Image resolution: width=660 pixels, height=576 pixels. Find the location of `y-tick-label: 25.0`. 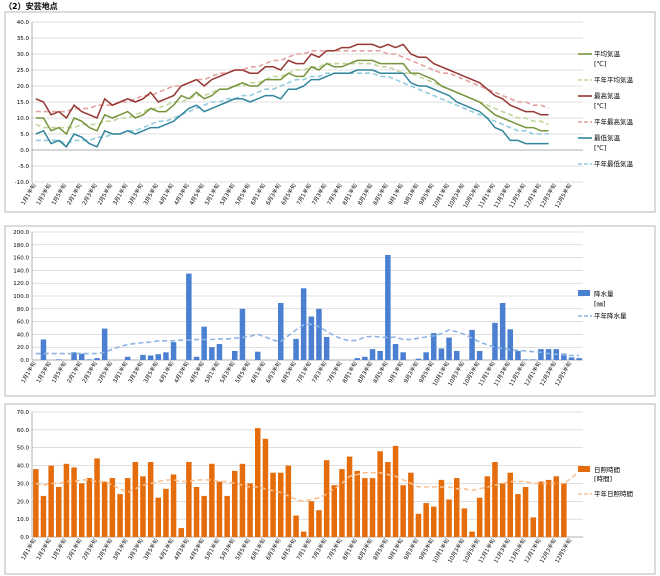

y-tick-label: 25.0 is located at coordinates (23, 71).